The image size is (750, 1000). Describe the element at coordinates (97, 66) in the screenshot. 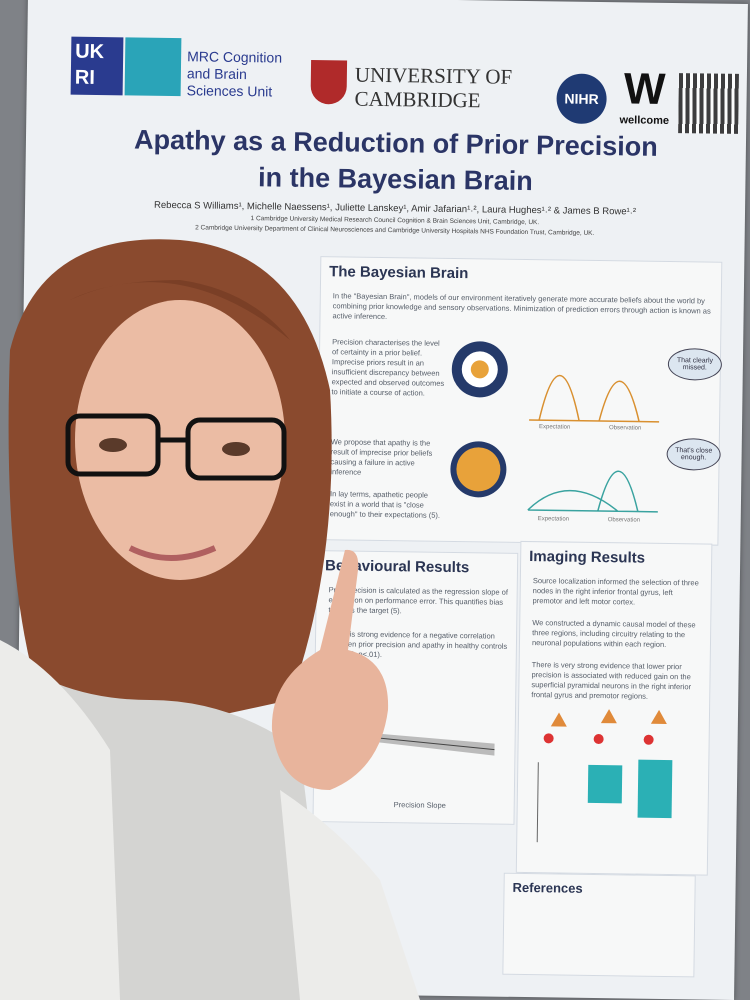

I see `ukri-logo: UK RI` at that location.